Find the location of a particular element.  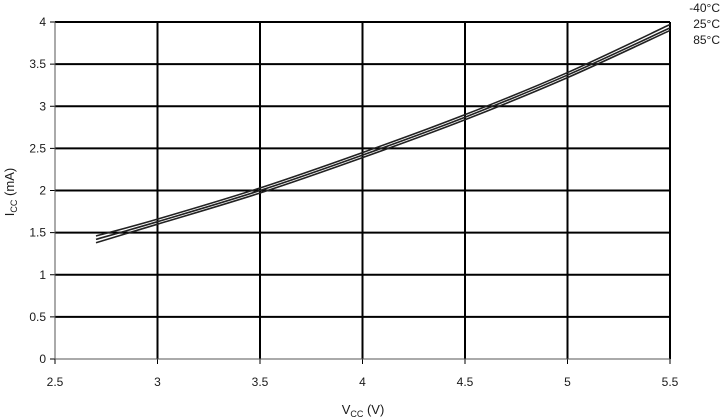

y-tick-label: 3 is located at coordinates (42, 106).